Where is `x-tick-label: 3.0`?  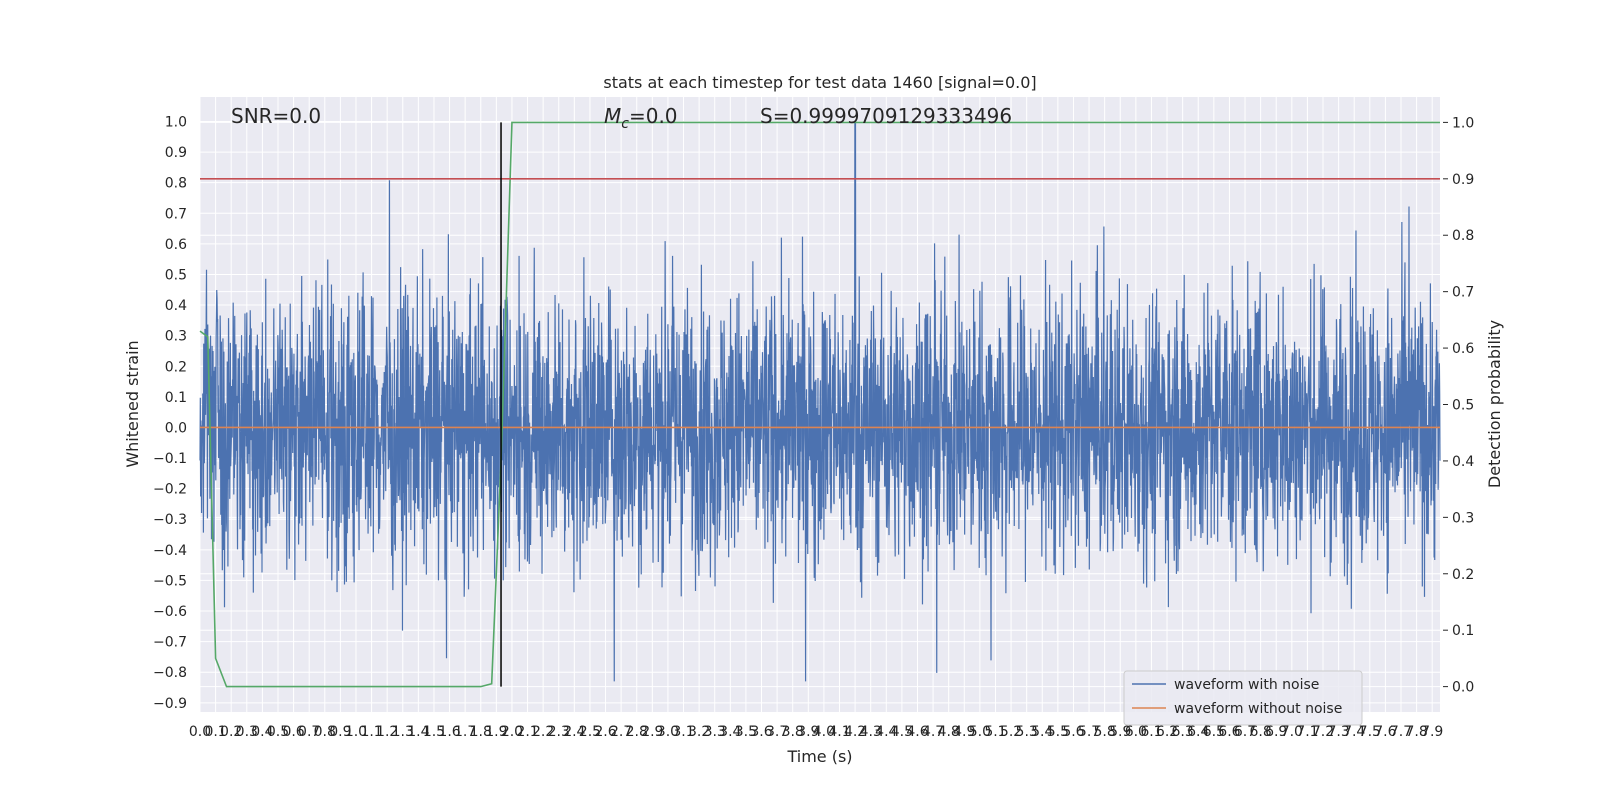
x-tick-label: 3.0 is located at coordinates (668, 732).